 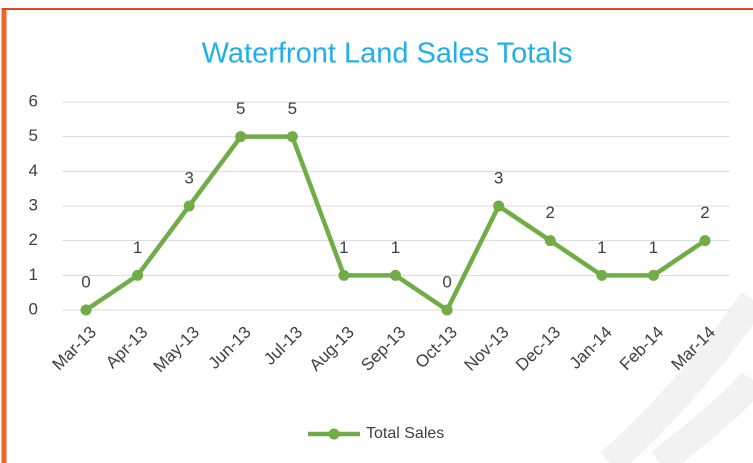 What do you see at coordinates (334, 434) in the screenshot?
I see `legend-marker` at bounding box center [334, 434].